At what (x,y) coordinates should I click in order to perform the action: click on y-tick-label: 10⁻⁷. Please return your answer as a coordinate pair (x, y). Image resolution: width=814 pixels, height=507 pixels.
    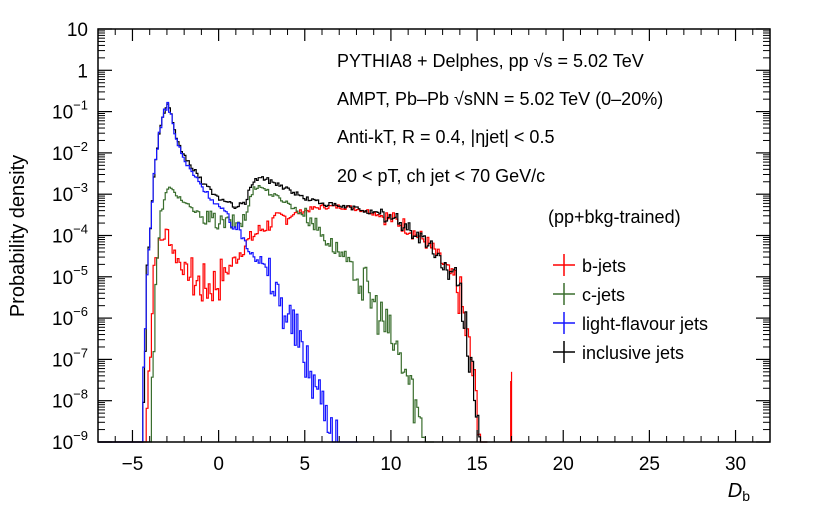
    Looking at the image, I should click on (70, 358).